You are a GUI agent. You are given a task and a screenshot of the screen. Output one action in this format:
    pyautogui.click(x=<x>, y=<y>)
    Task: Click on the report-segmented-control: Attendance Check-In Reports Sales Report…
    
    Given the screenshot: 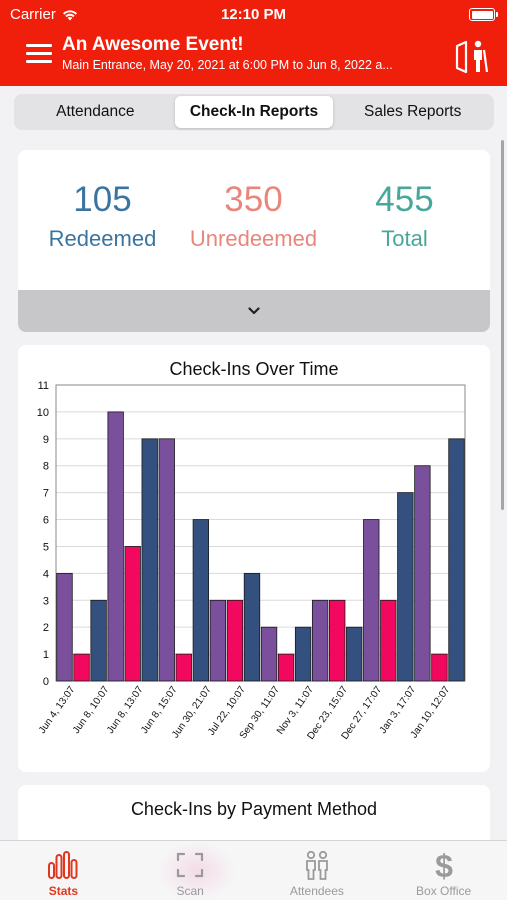 What is the action you would take?
    pyautogui.click(x=254, y=112)
    